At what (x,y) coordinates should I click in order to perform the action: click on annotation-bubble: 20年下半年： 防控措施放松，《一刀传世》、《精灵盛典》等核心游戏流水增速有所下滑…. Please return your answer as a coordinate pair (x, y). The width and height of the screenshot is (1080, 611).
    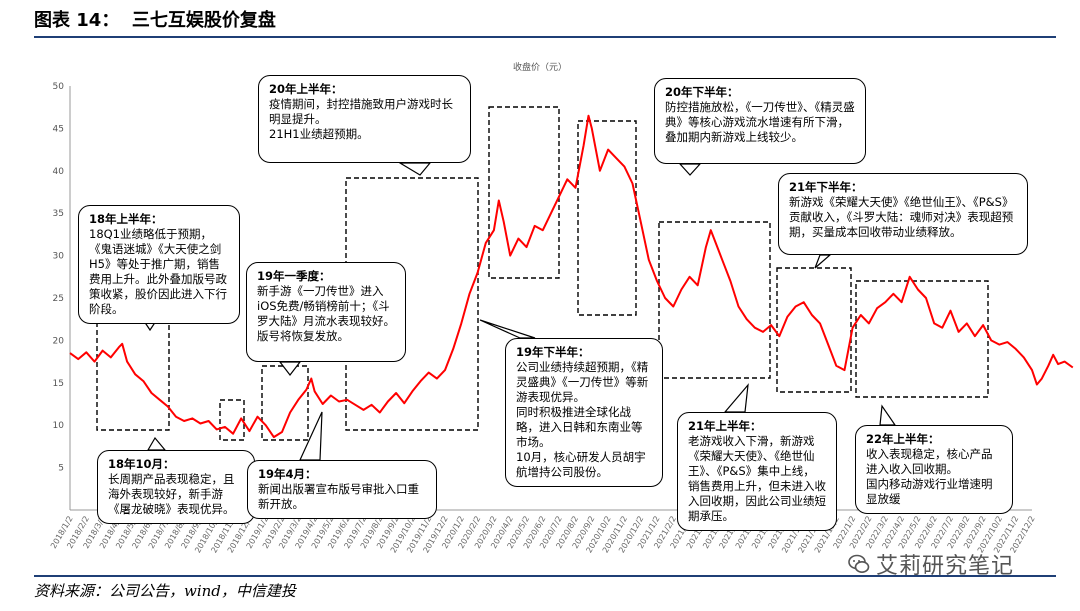
    Looking at the image, I should click on (760, 121).